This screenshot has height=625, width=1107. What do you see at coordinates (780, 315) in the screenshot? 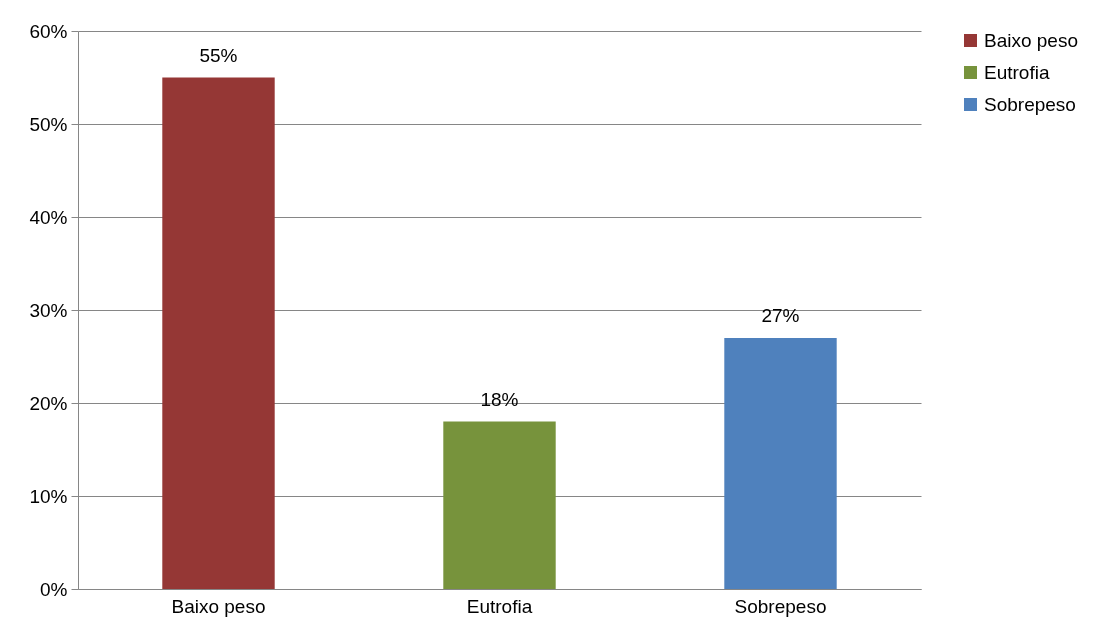
I see `data-label: 27%` at bounding box center [780, 315].